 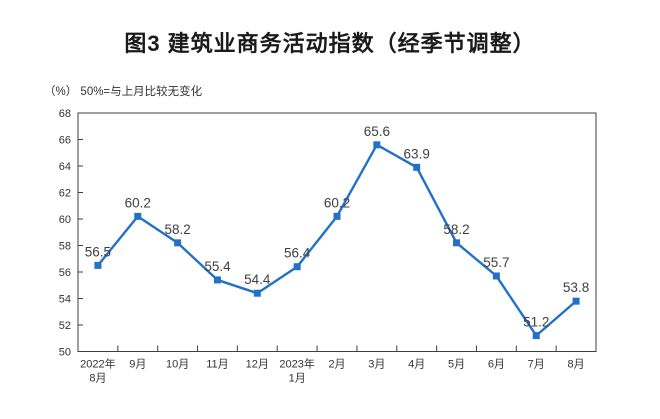 I want to click on y-tick-label: 68, so click(x=65, y=114).